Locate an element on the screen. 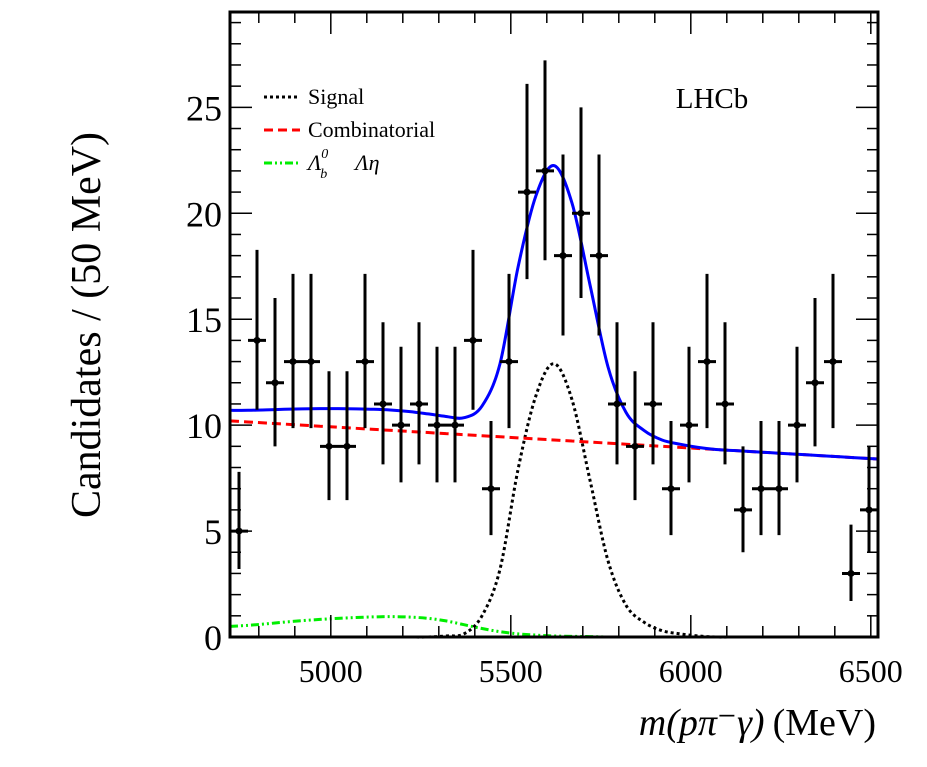 Image resolution: width=927 pixels, height=767 pixels. y-tick-label: 20 is located at coordinates (204, 214).